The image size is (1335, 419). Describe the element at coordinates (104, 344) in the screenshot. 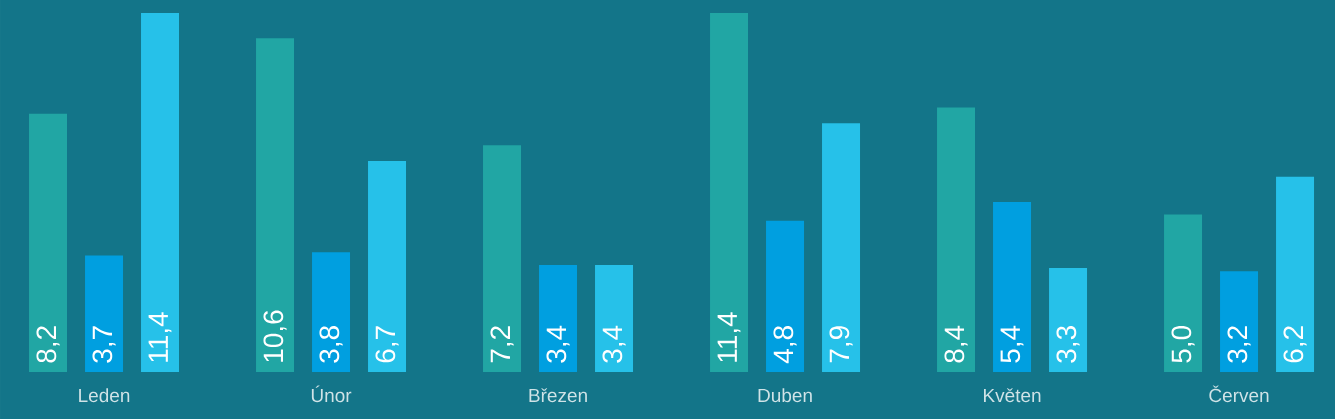

I see `data-label: 3,7` at that location.